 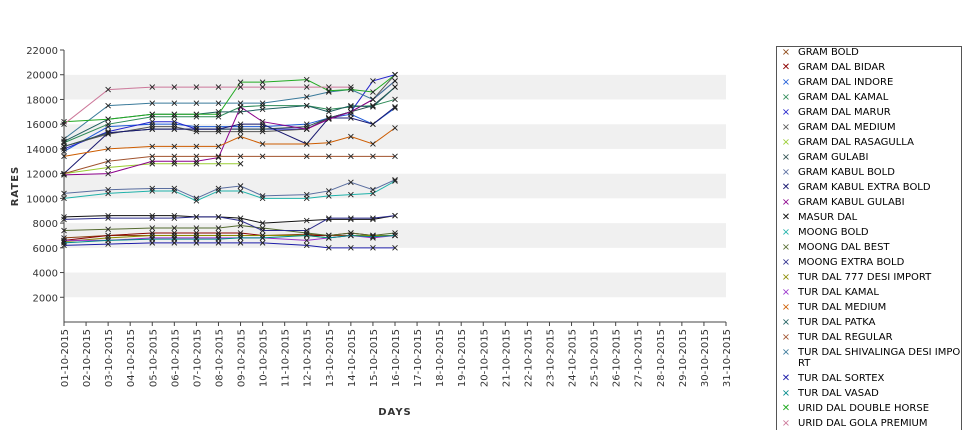 I want to click on x-tick-label: 15-10-2015, so click(x=374, y=358).